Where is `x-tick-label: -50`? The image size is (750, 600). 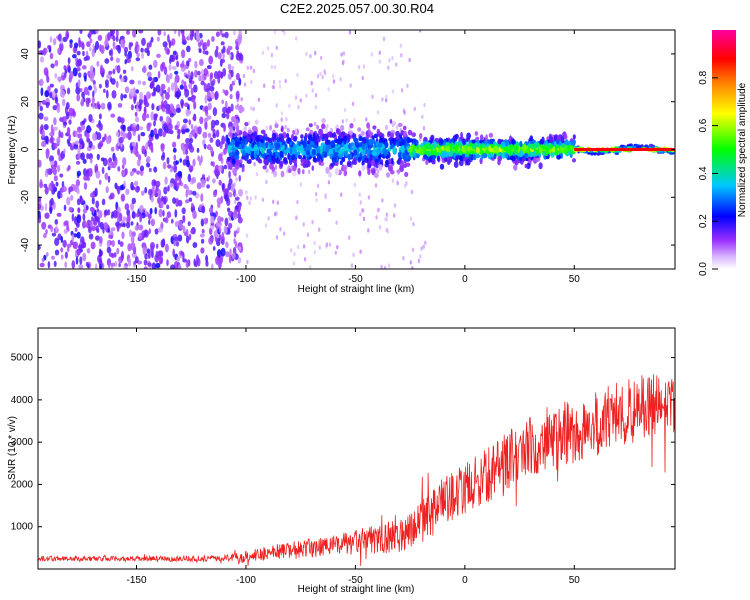
x-tick-label: -50 is located at coordinates (355, 580).